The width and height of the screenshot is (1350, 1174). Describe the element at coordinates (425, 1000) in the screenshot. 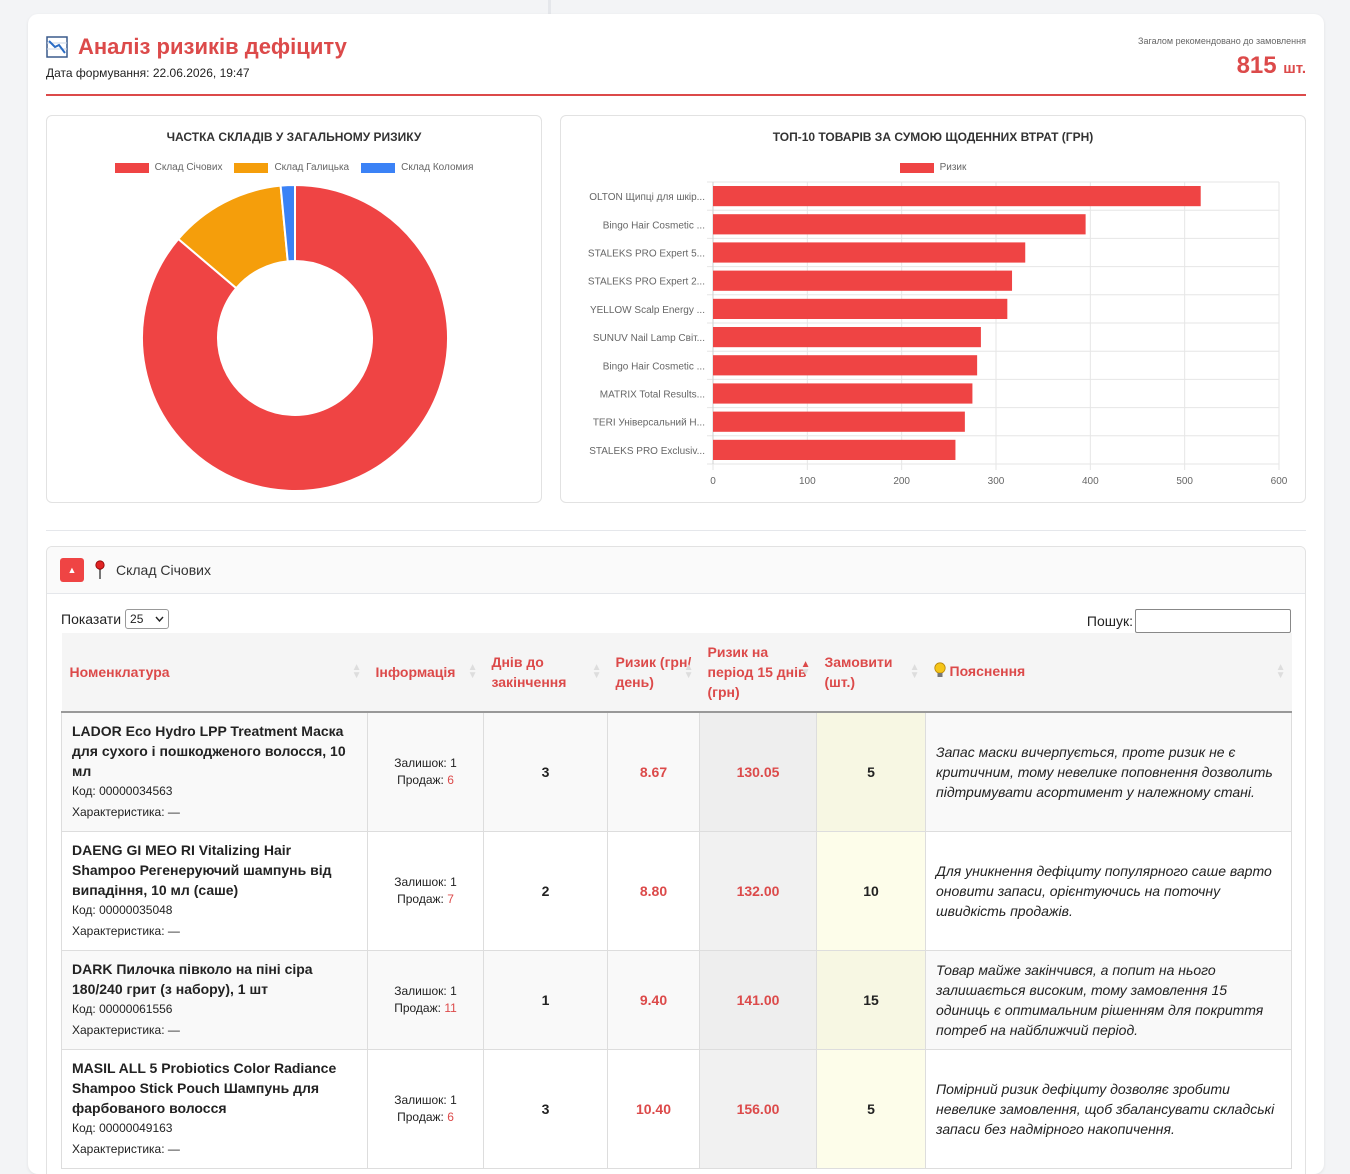

I see `info-cell: Залишок: 1 Продаж: 11` at that location.